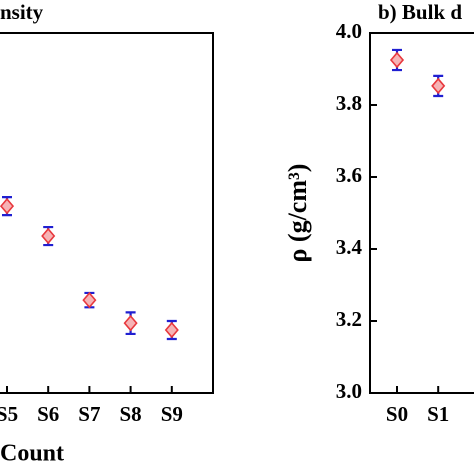 This screenshot has height=474, width=474. What do you see at coordinates (9, 414) in the screenshot?
I see `x-tick-label: S5` at bounding box center [9, 414].